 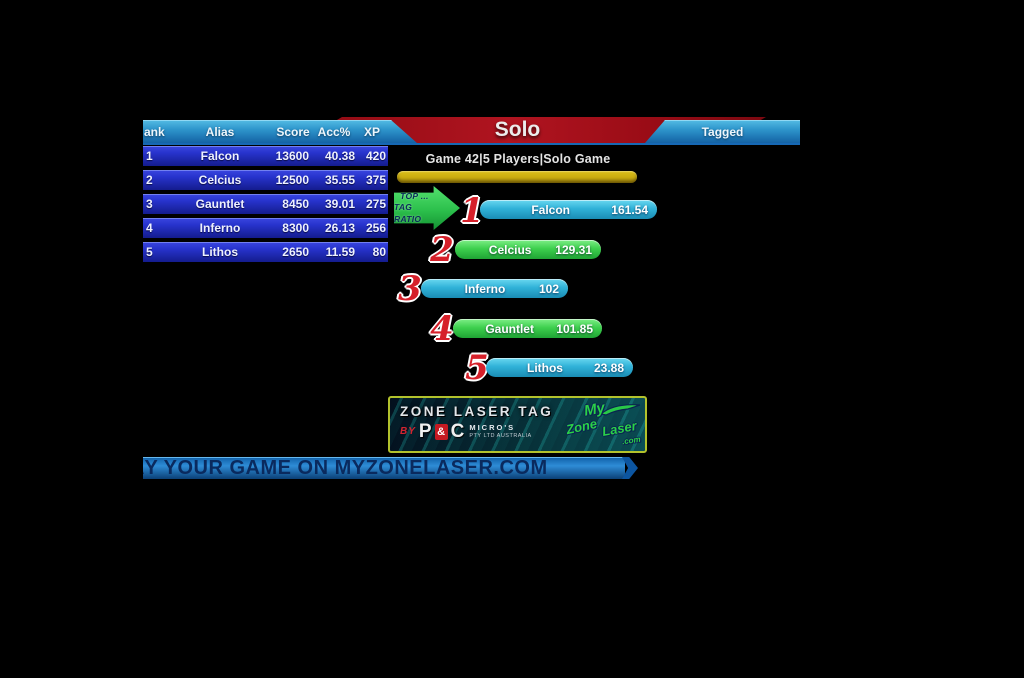 I want to click on column-header-rank: ank, so click(x=154, y=131).